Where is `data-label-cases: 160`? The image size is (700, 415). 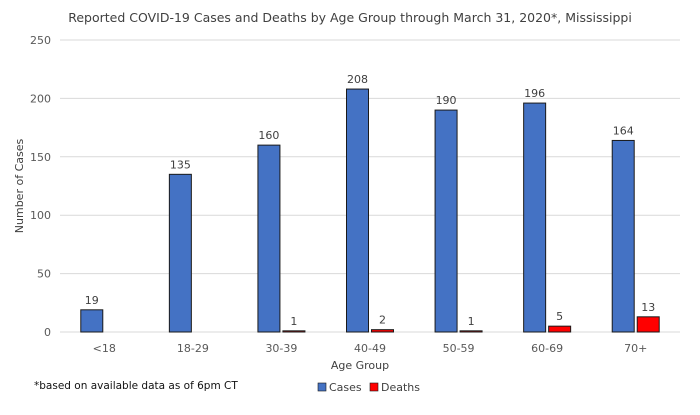 data-label-cases: 160 is located at coordinates (268, 135).